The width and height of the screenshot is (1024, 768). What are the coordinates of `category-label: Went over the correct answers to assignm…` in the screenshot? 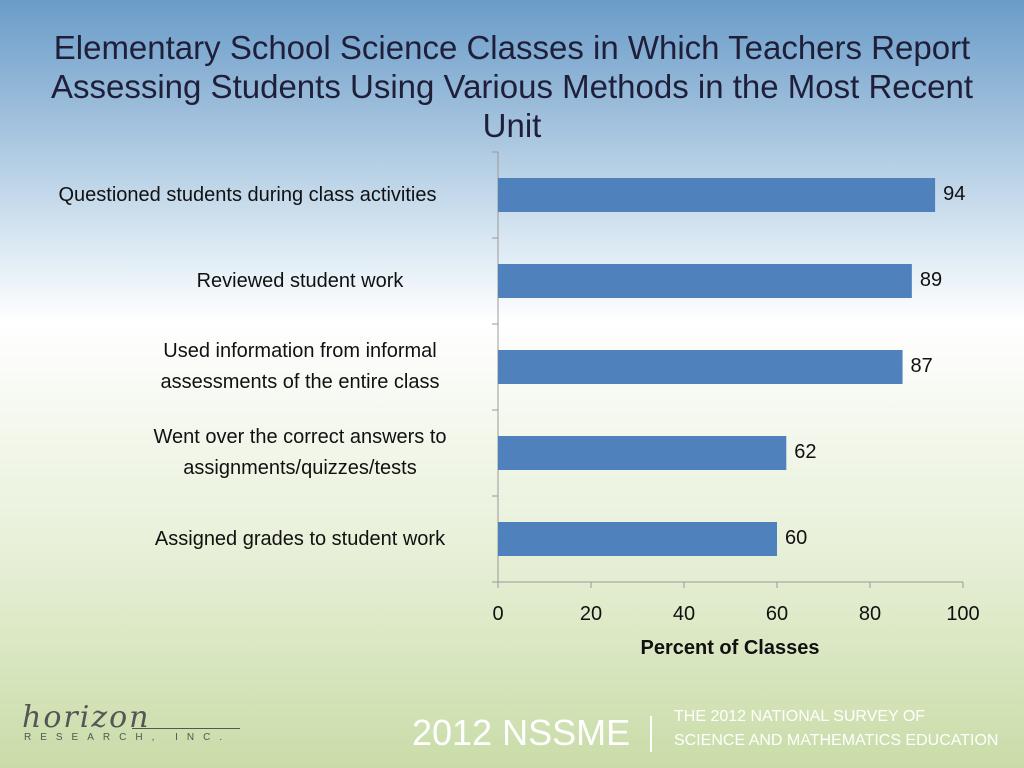 It's located at (300, 452).